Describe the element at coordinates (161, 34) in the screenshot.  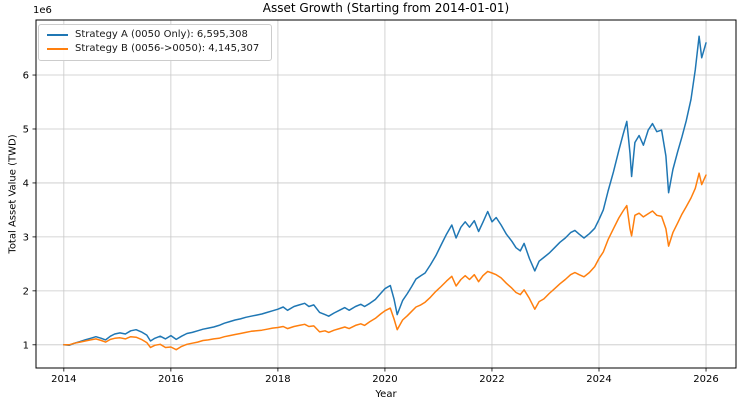
I see `legend-label-strategy-a: Strategy A (0050 Only): 6,595,308` at that location.